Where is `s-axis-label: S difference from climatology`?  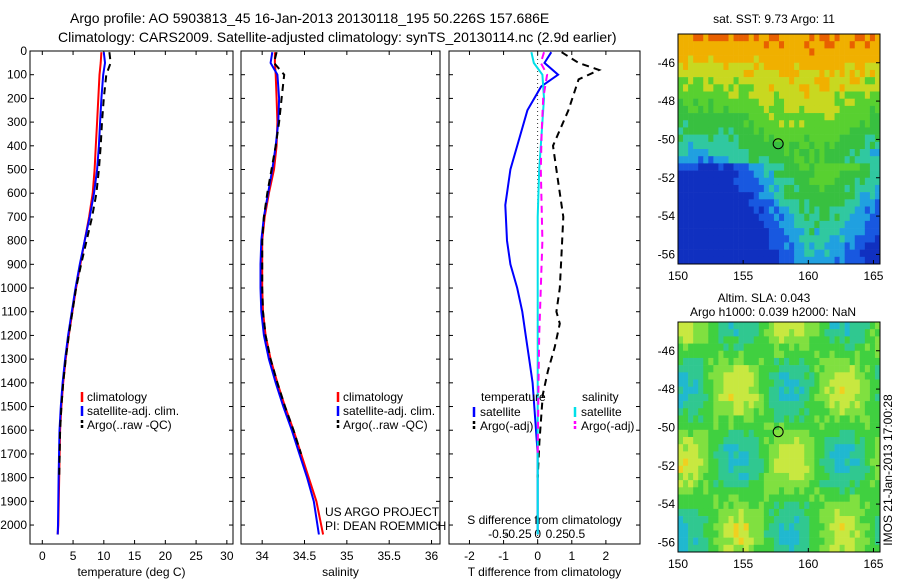 s-axis-label: S difference from climatology is located at coordinates (544, 520).